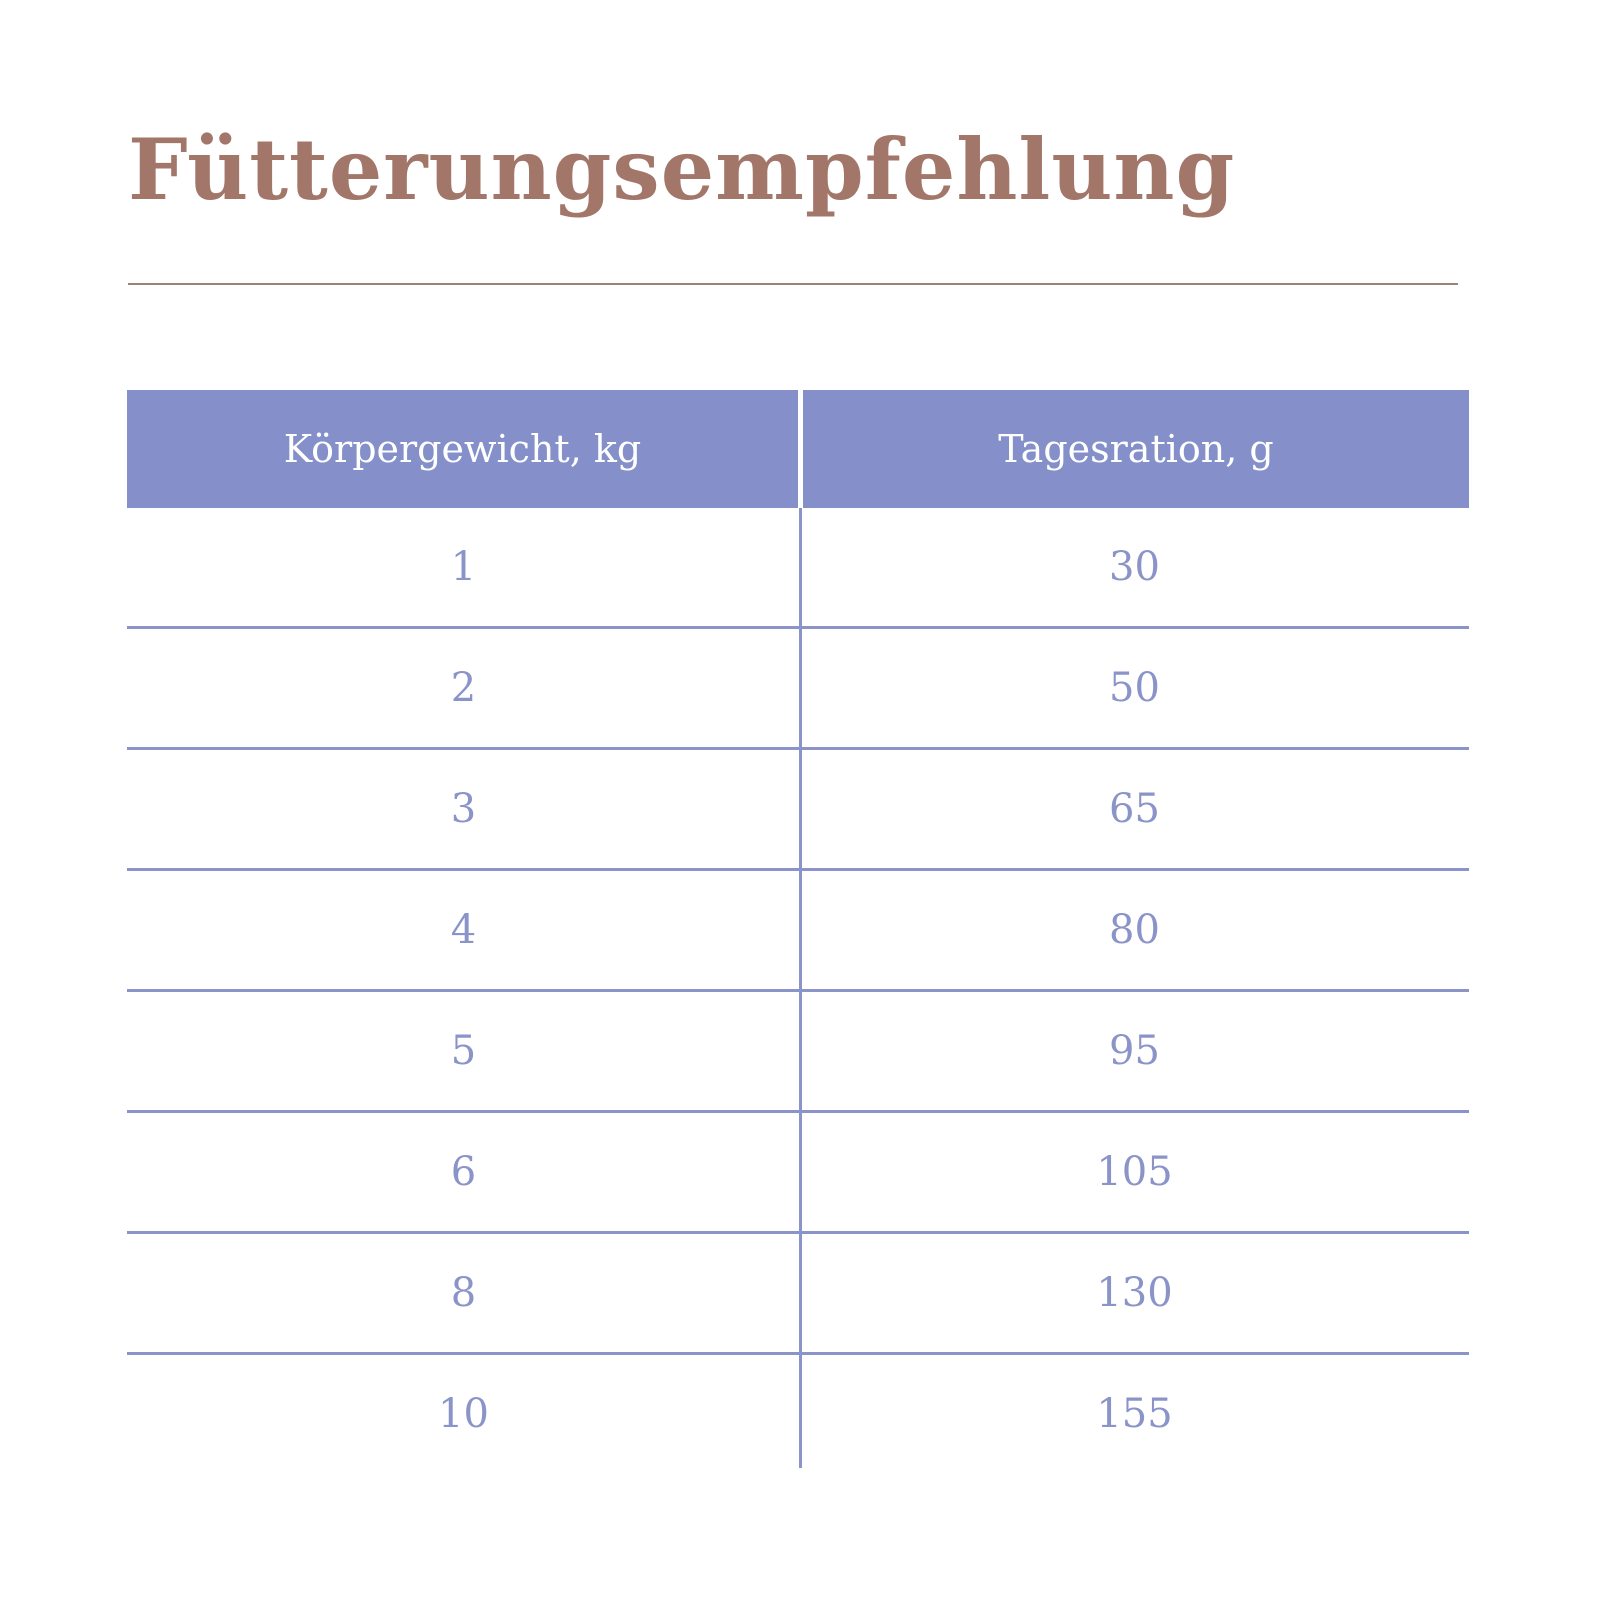 Image resolution: width=1600 pixels, height=1600 pixels. I want to click on title-divider-rule, so click(793, 284).